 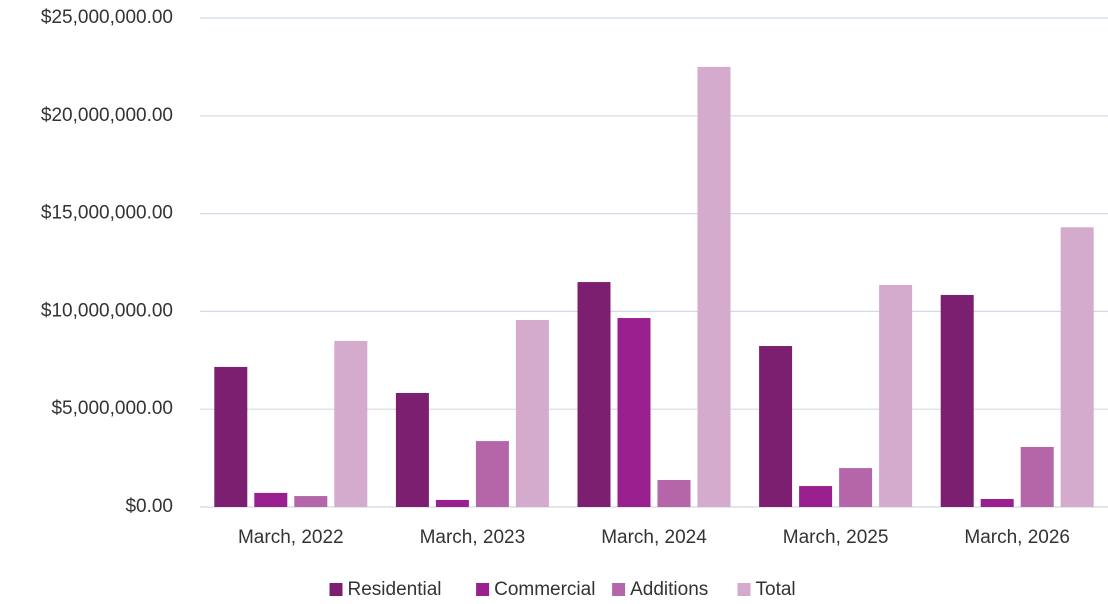 I want to click on x-tick-label: March, 2025, so click(x=836, y=537).